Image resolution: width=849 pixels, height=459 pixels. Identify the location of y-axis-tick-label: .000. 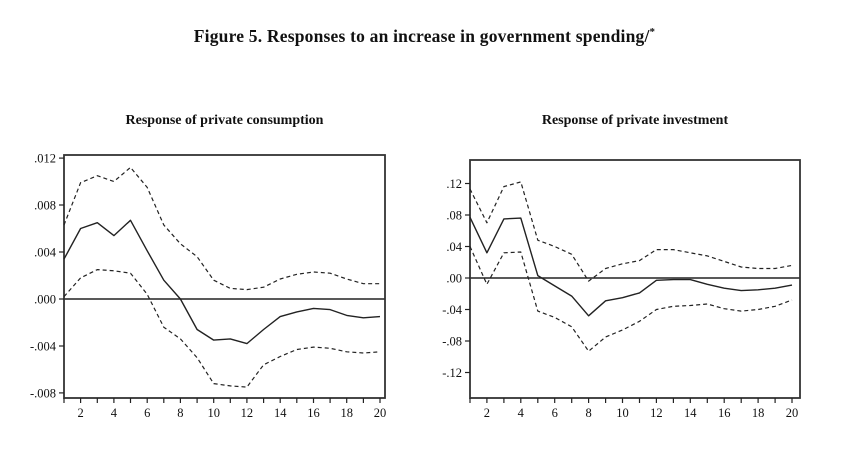
(45, 300).